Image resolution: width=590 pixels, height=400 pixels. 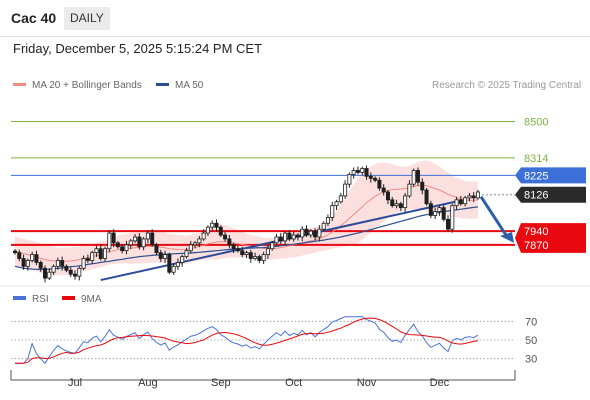 I want to click on chart-header: Cac 40 DAILY, so click(x=295, y=18).